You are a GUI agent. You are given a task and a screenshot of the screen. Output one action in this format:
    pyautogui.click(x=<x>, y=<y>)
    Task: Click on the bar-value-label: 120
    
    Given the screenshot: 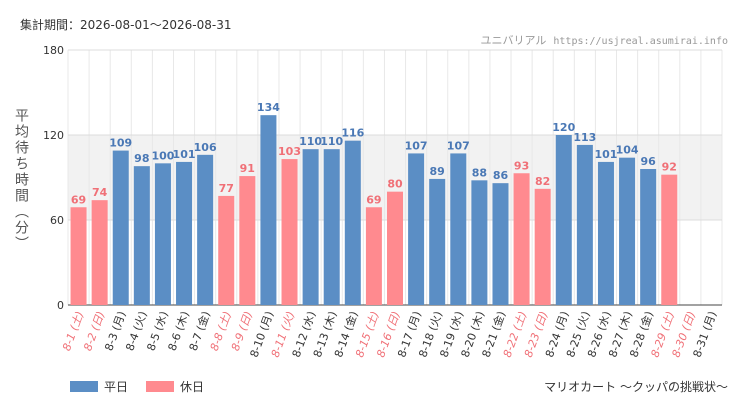 What is the action you would take?
    pyautogui.click(x=563, y=127)
    